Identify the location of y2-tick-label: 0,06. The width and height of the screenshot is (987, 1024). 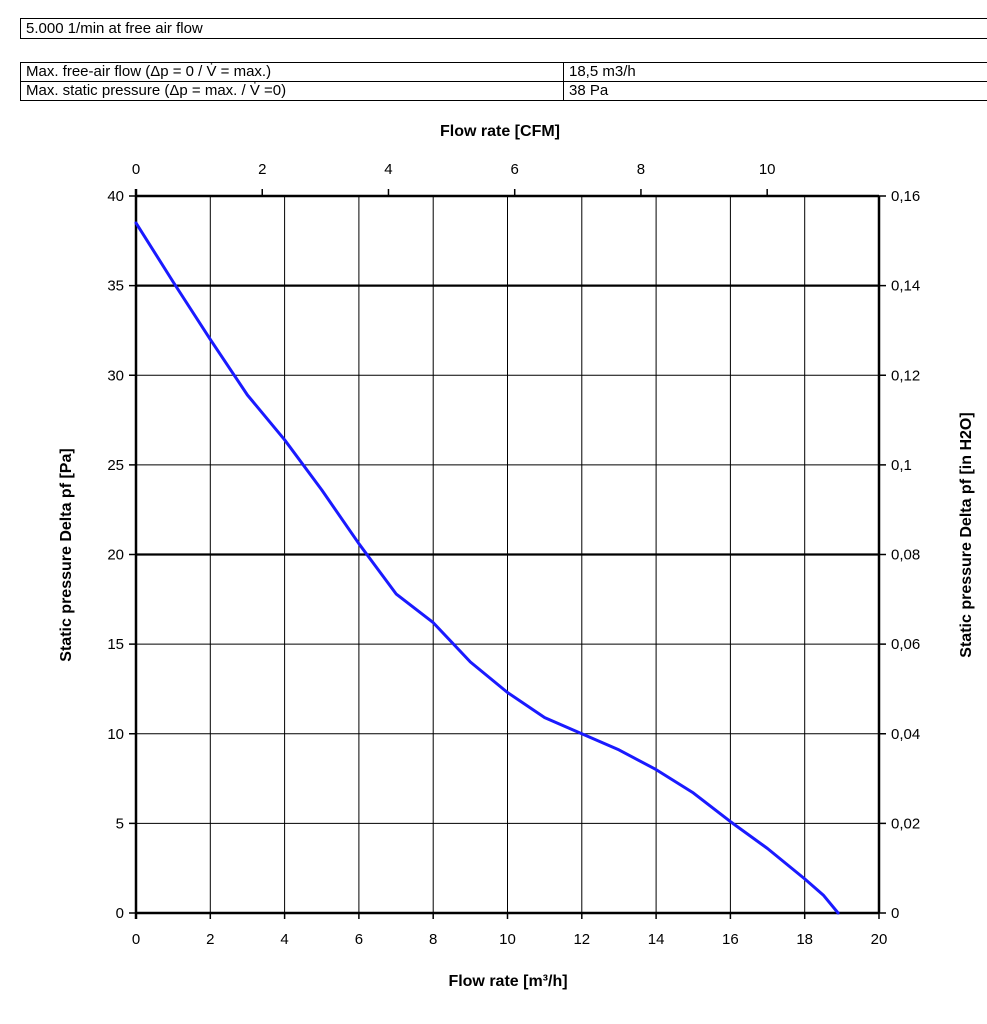
(905, 644).